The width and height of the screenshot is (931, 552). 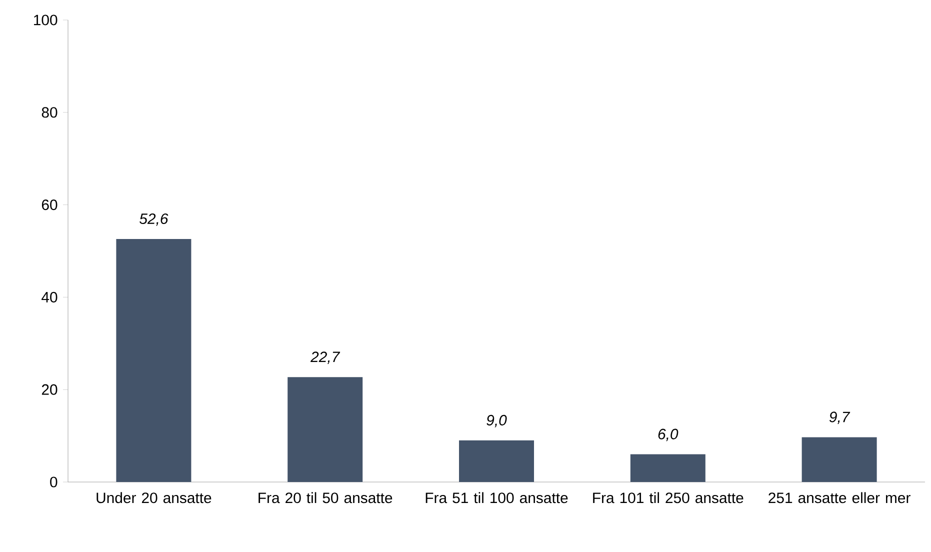 I want to click on x-tick-label: Fra 20 til 50 ansatte, so click(x=325, y=498).